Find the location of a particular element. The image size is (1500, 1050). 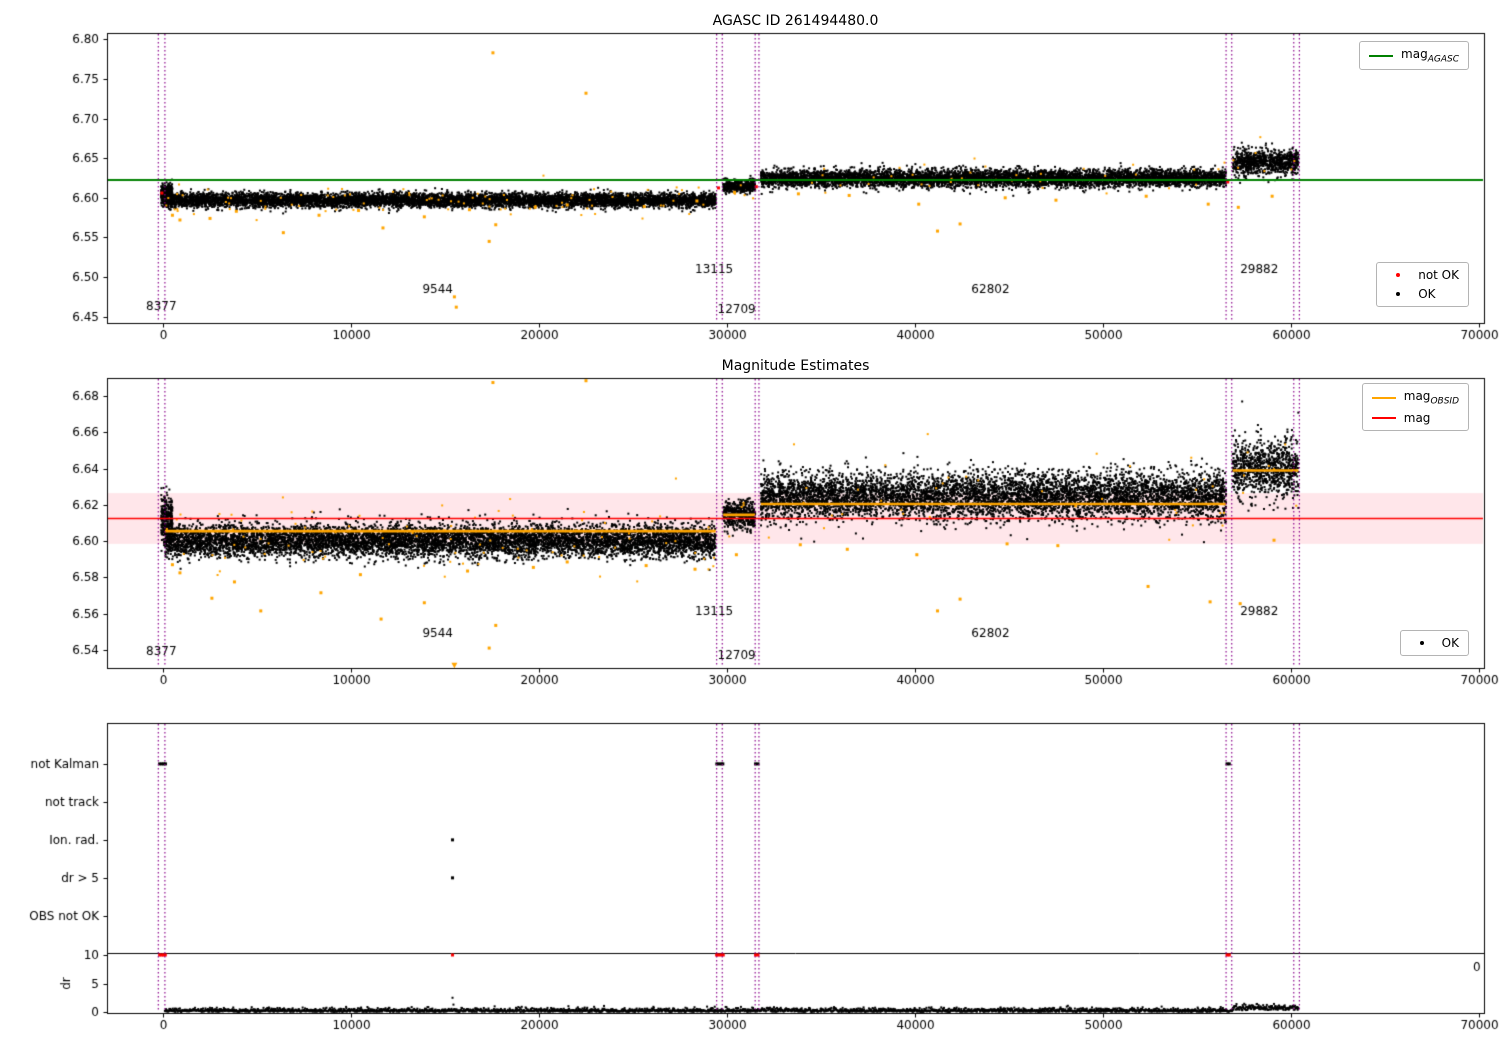

legend-label: magAGASC is located at coordinates (1430, 56).